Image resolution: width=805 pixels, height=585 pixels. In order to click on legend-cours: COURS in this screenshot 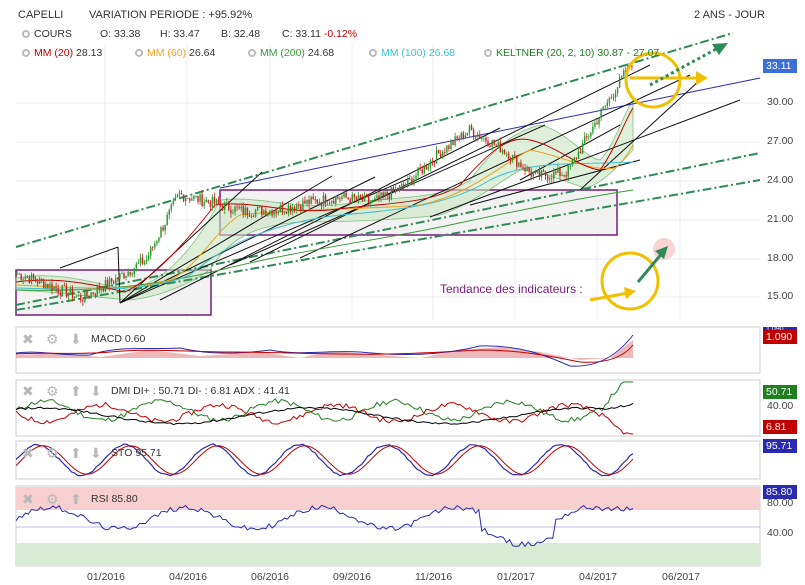, I will do `click(47, 34)`.